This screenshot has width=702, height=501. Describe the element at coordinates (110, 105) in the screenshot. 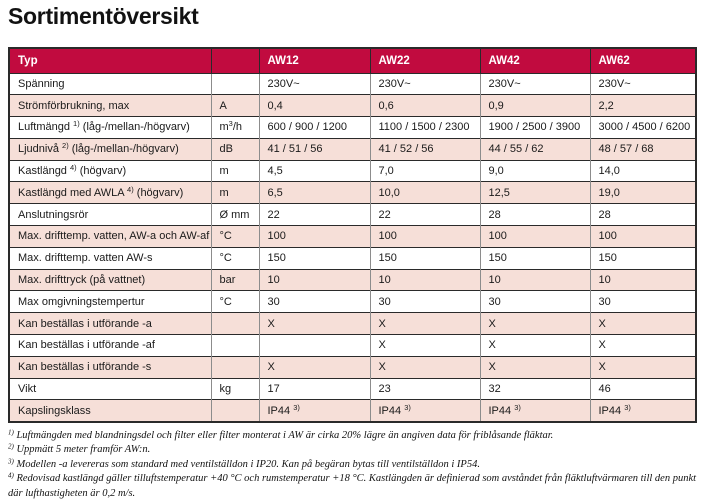

I see `row-label: Strömförbrukning, max` at that location.